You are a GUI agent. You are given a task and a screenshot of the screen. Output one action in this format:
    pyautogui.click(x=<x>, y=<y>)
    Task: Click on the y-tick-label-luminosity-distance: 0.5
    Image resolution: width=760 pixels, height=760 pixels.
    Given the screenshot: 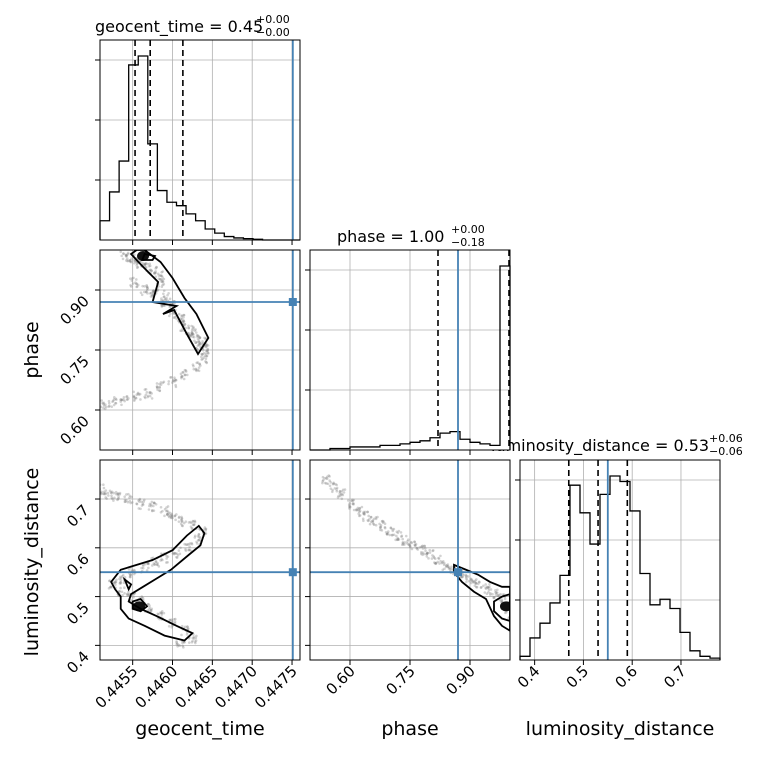 What is the action you would take?
    pyautogui.click(x=78, y=614)
    